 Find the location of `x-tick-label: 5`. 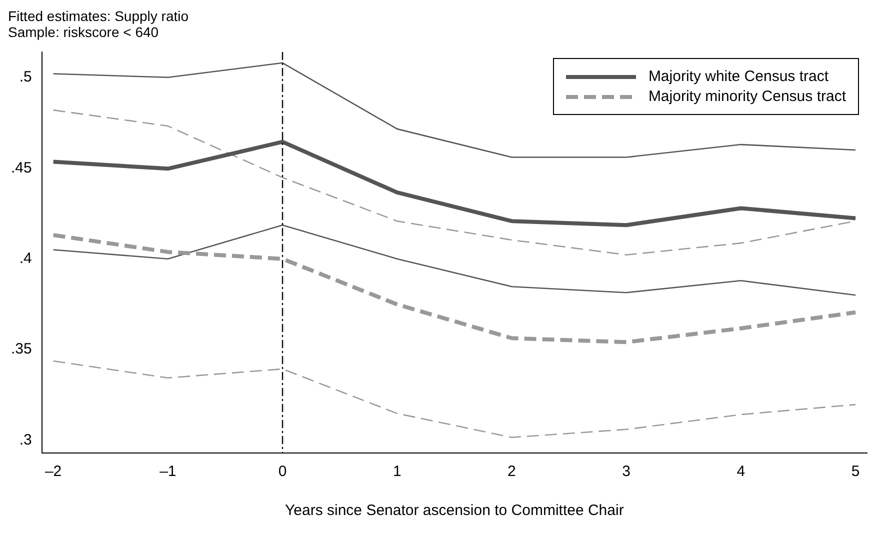

x-tick-label: 5 is located at coordinates (855, 471).